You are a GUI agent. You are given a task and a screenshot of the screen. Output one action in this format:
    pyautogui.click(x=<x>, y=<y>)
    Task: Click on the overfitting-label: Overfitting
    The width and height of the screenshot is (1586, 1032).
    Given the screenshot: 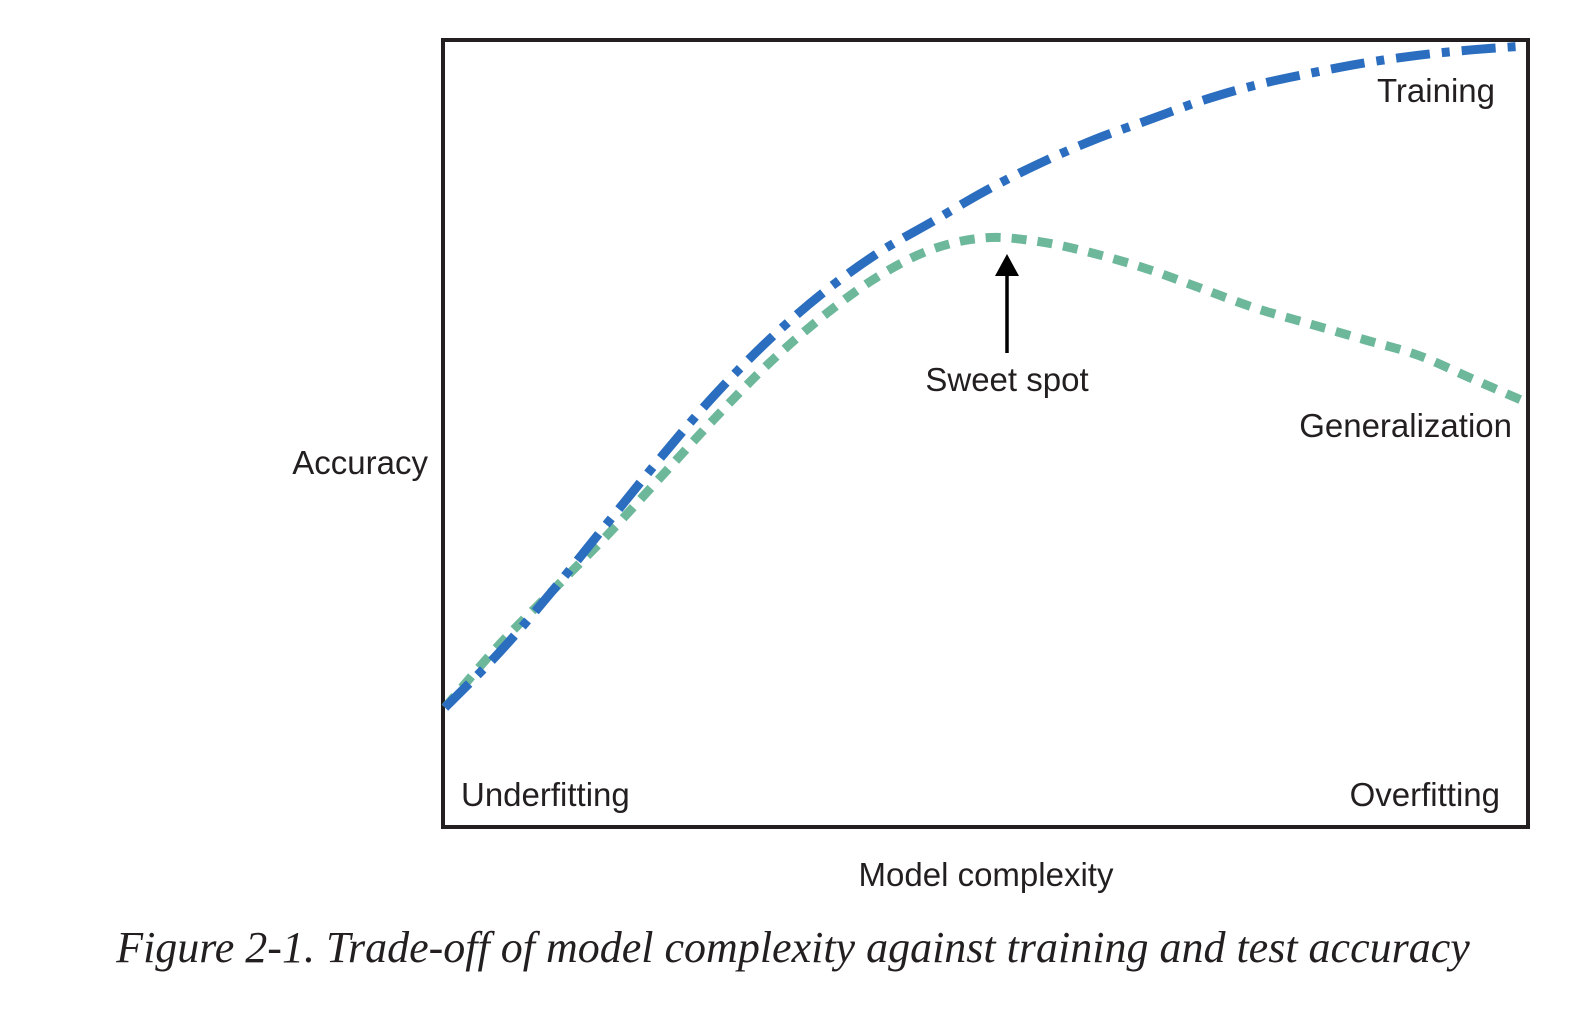 What is the action you would take?
    pyautogui.click(x=1425, y=794)
    